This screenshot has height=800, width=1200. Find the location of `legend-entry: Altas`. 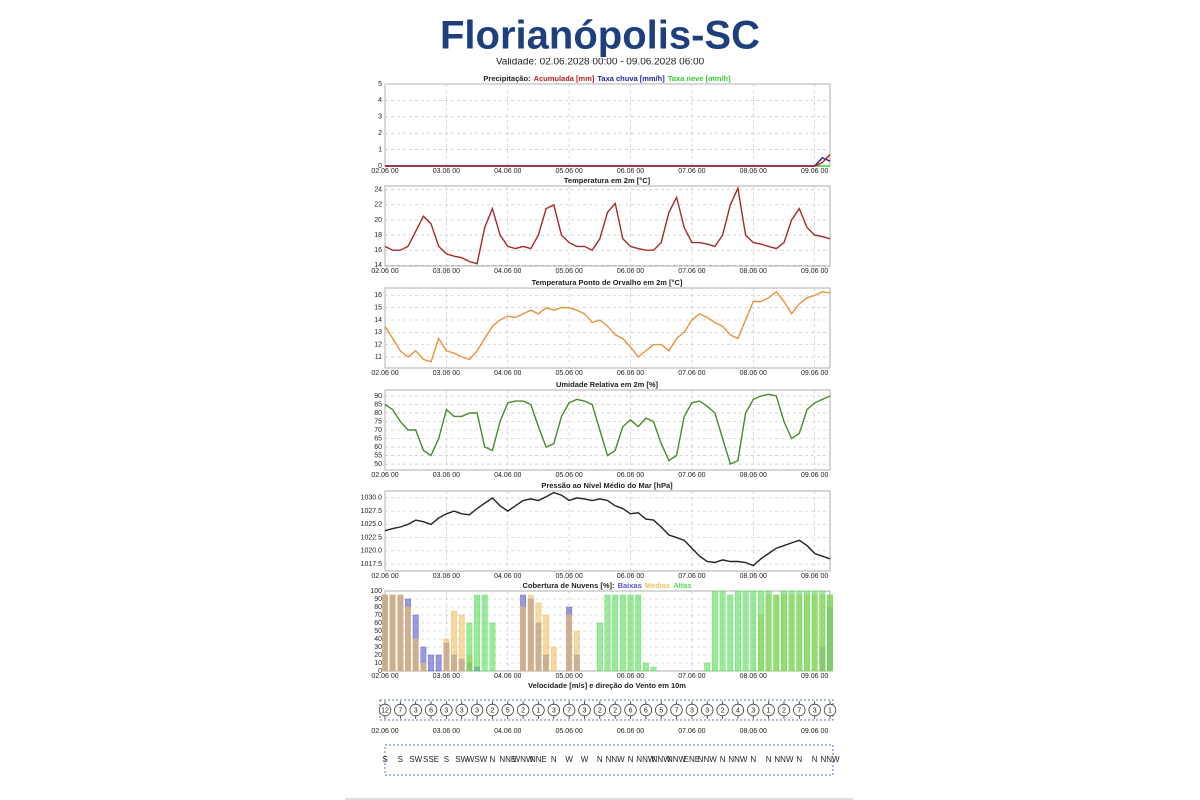

legend-entry: Altas is located at coordinates (682, 585).